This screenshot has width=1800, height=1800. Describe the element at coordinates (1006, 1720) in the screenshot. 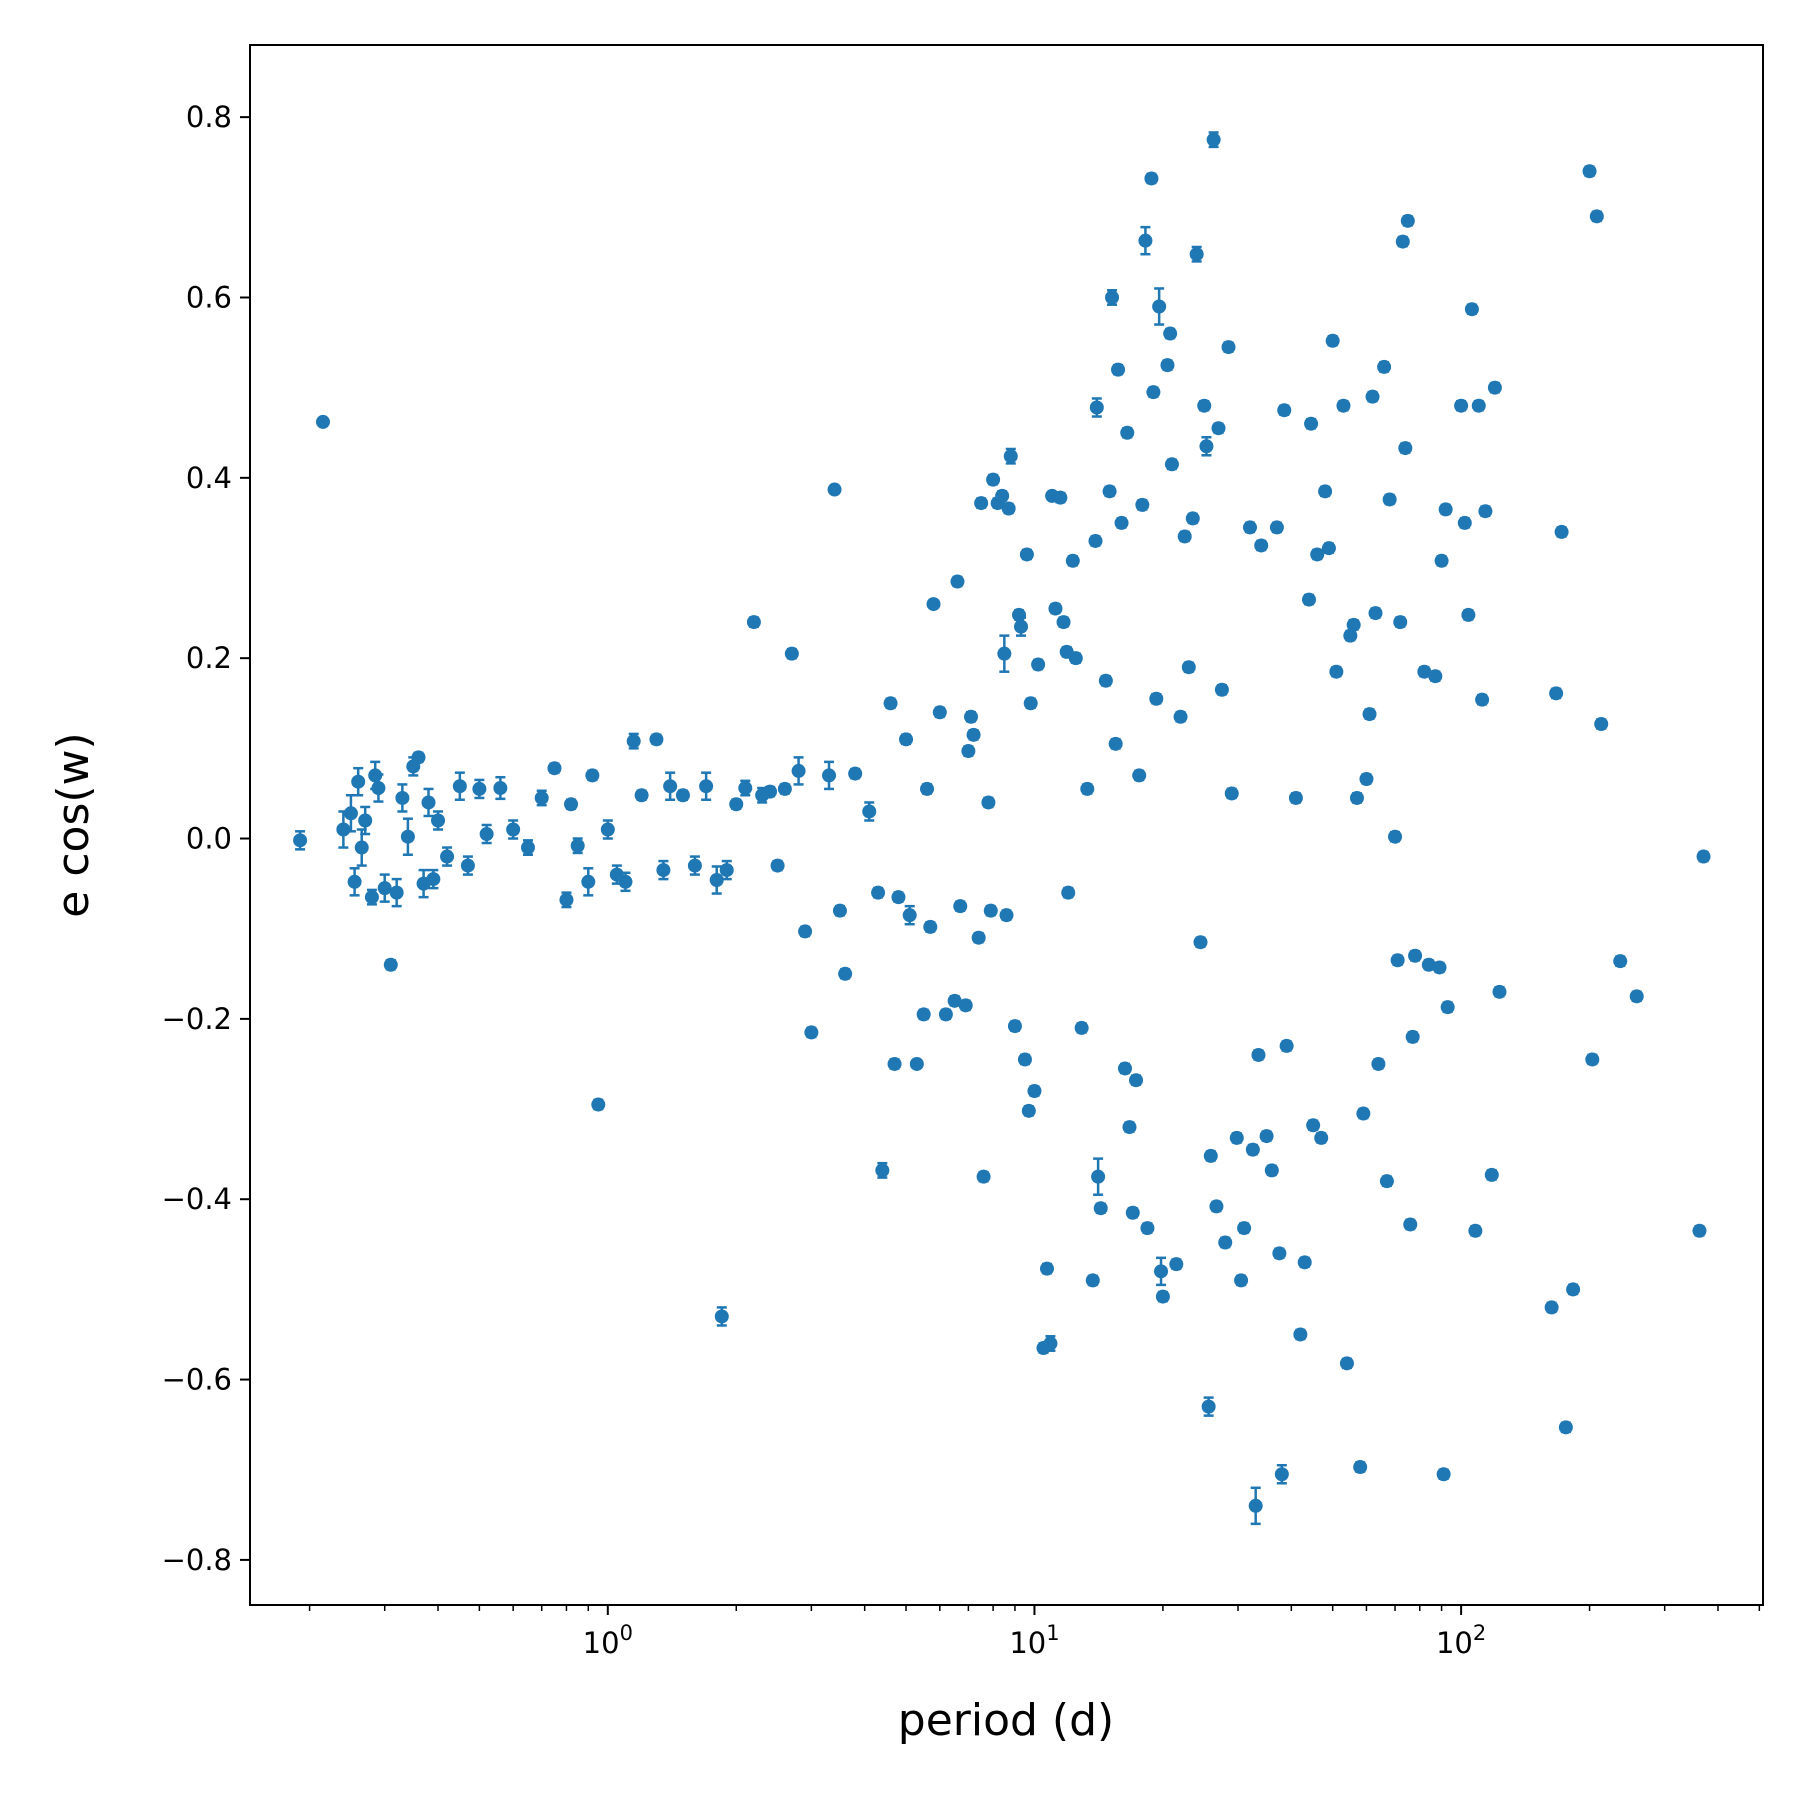

I see `x-axis-label: period (d)` at that location.